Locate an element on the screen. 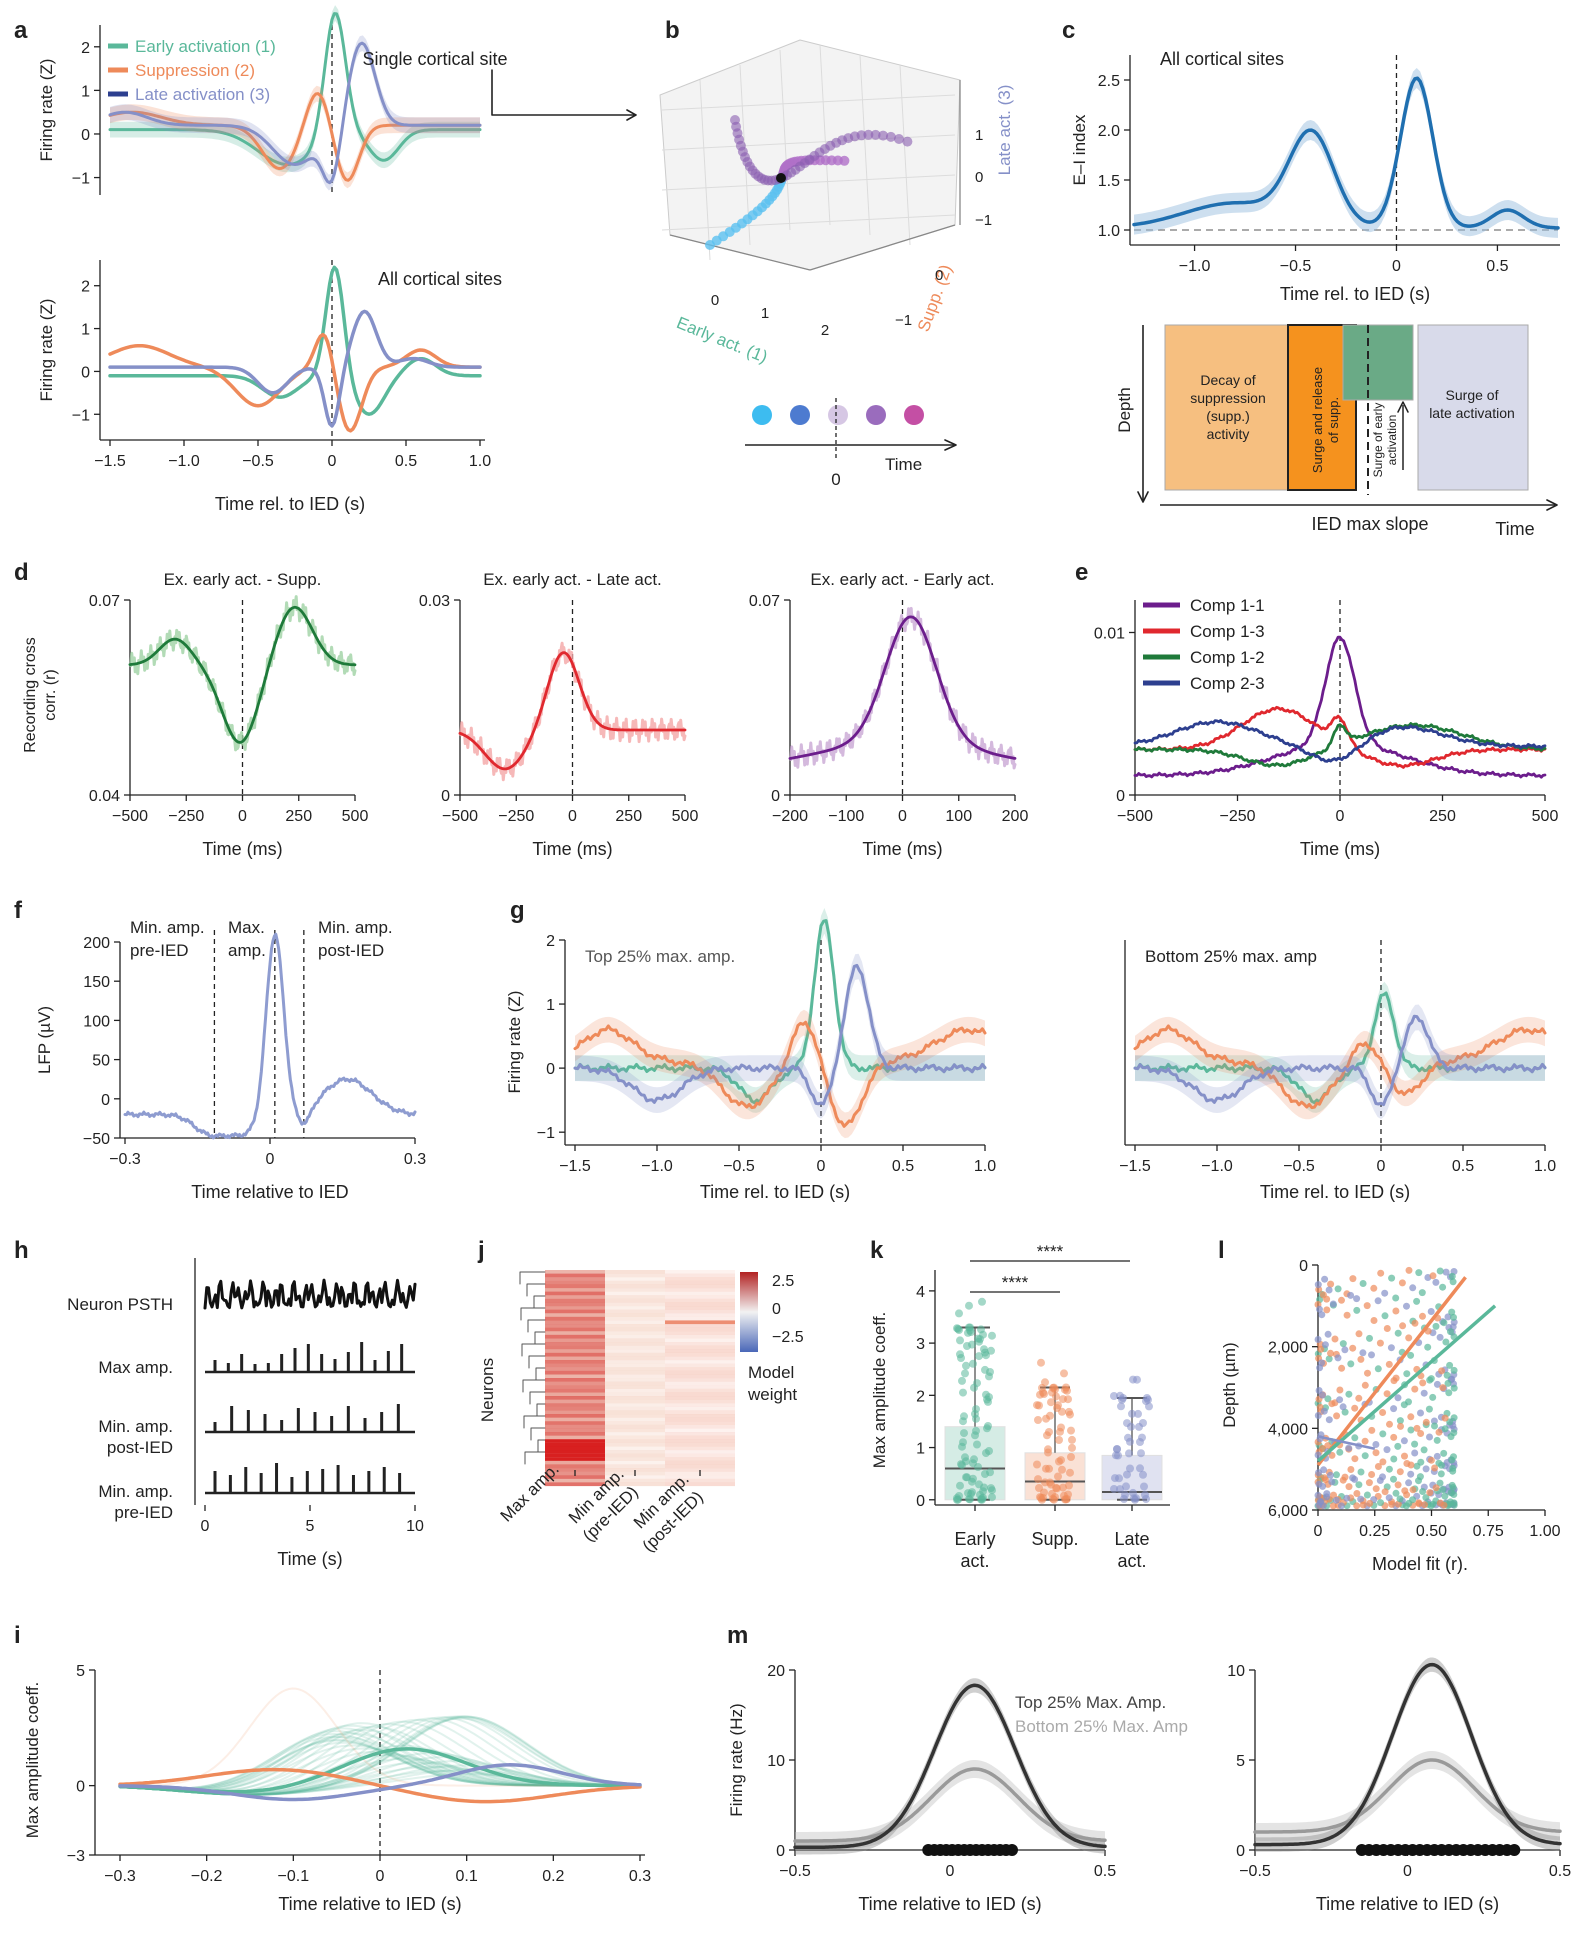  significance-dot is located at coordinates (1514, 1850).